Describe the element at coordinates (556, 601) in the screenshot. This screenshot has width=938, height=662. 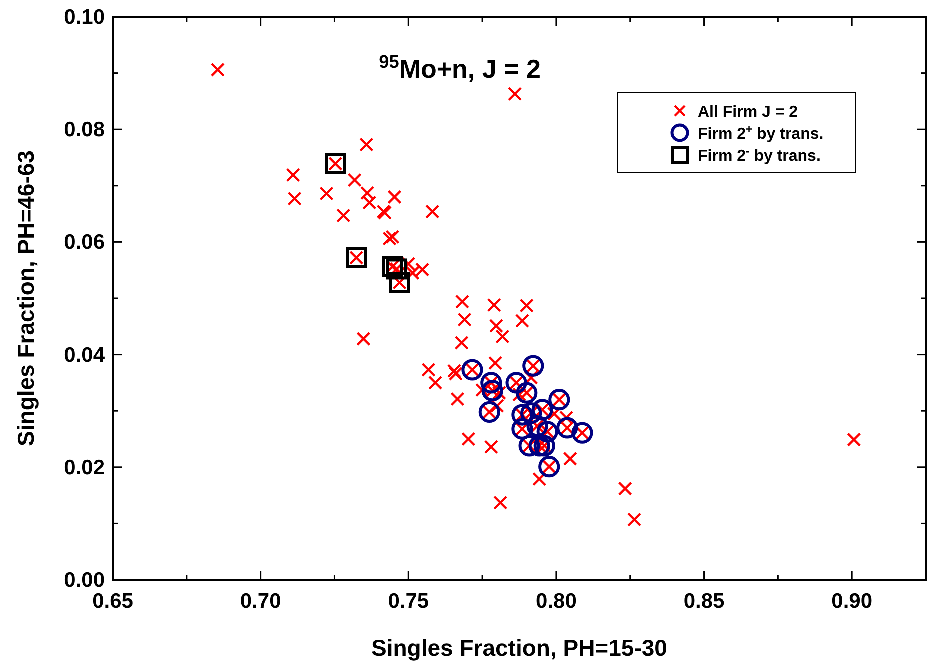
I see `x-tick-label: 0.80` at that location.